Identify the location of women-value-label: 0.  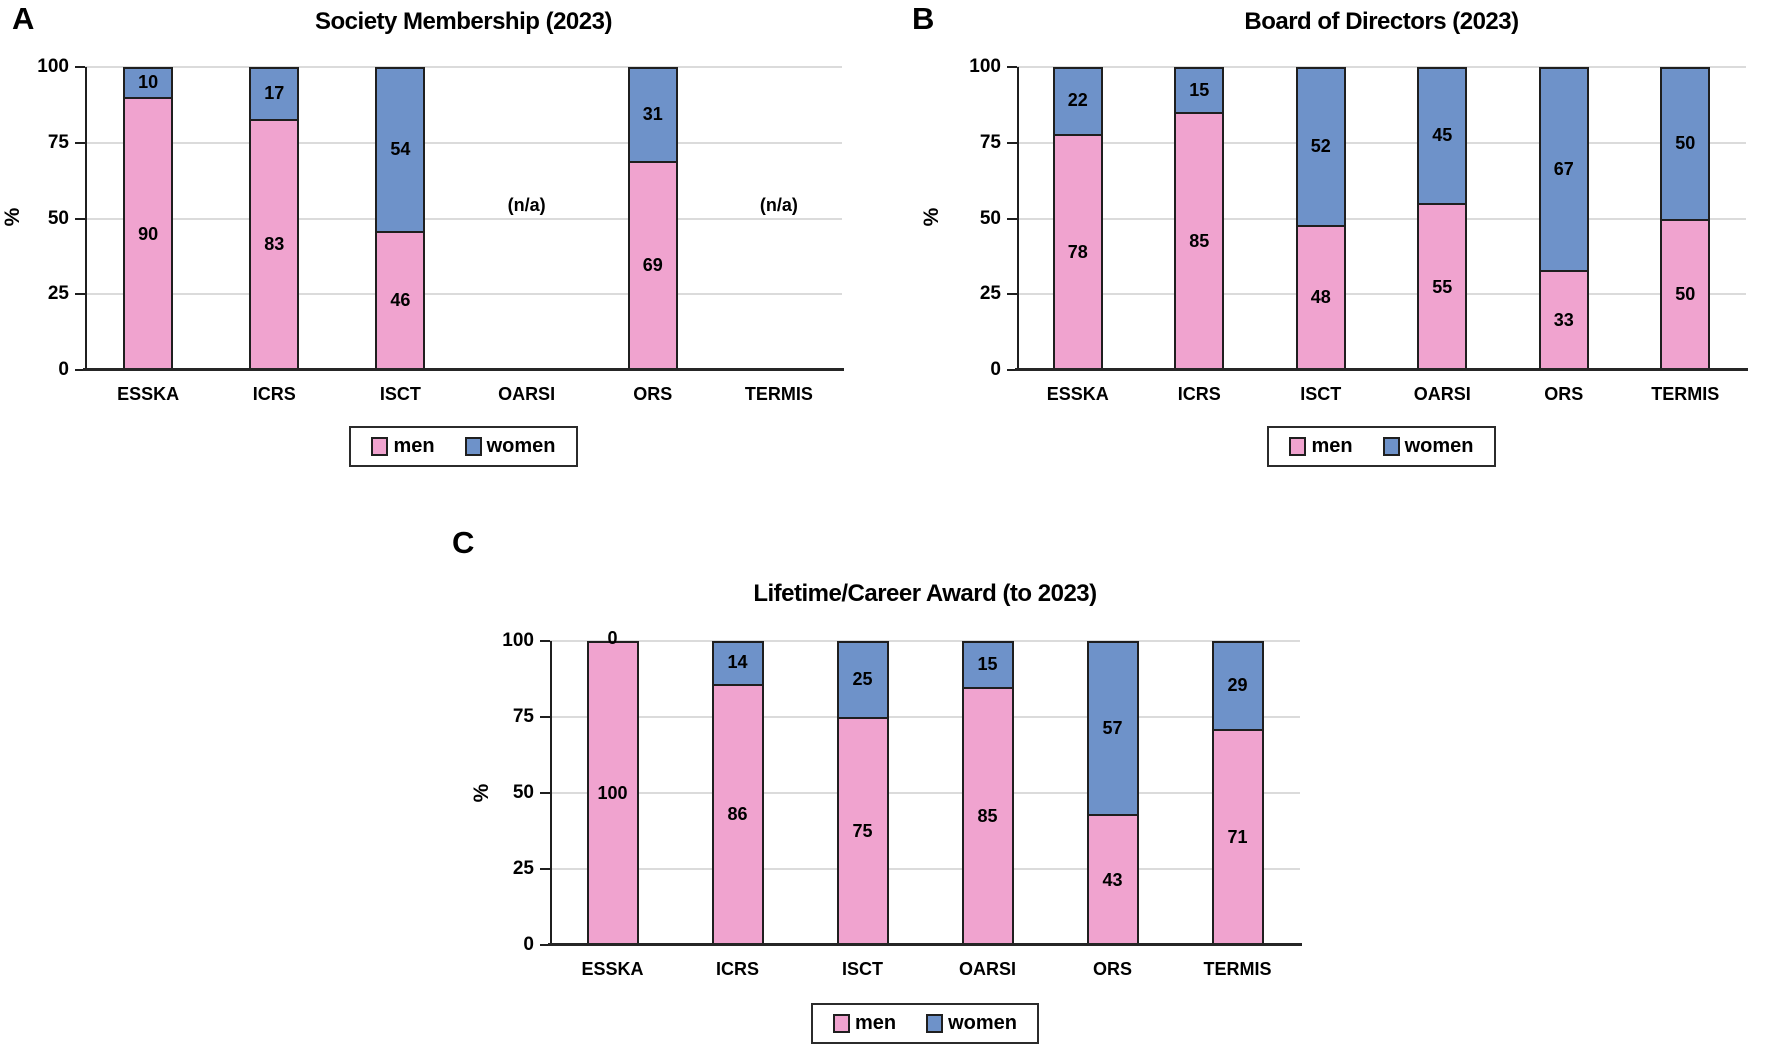
(612, 638).